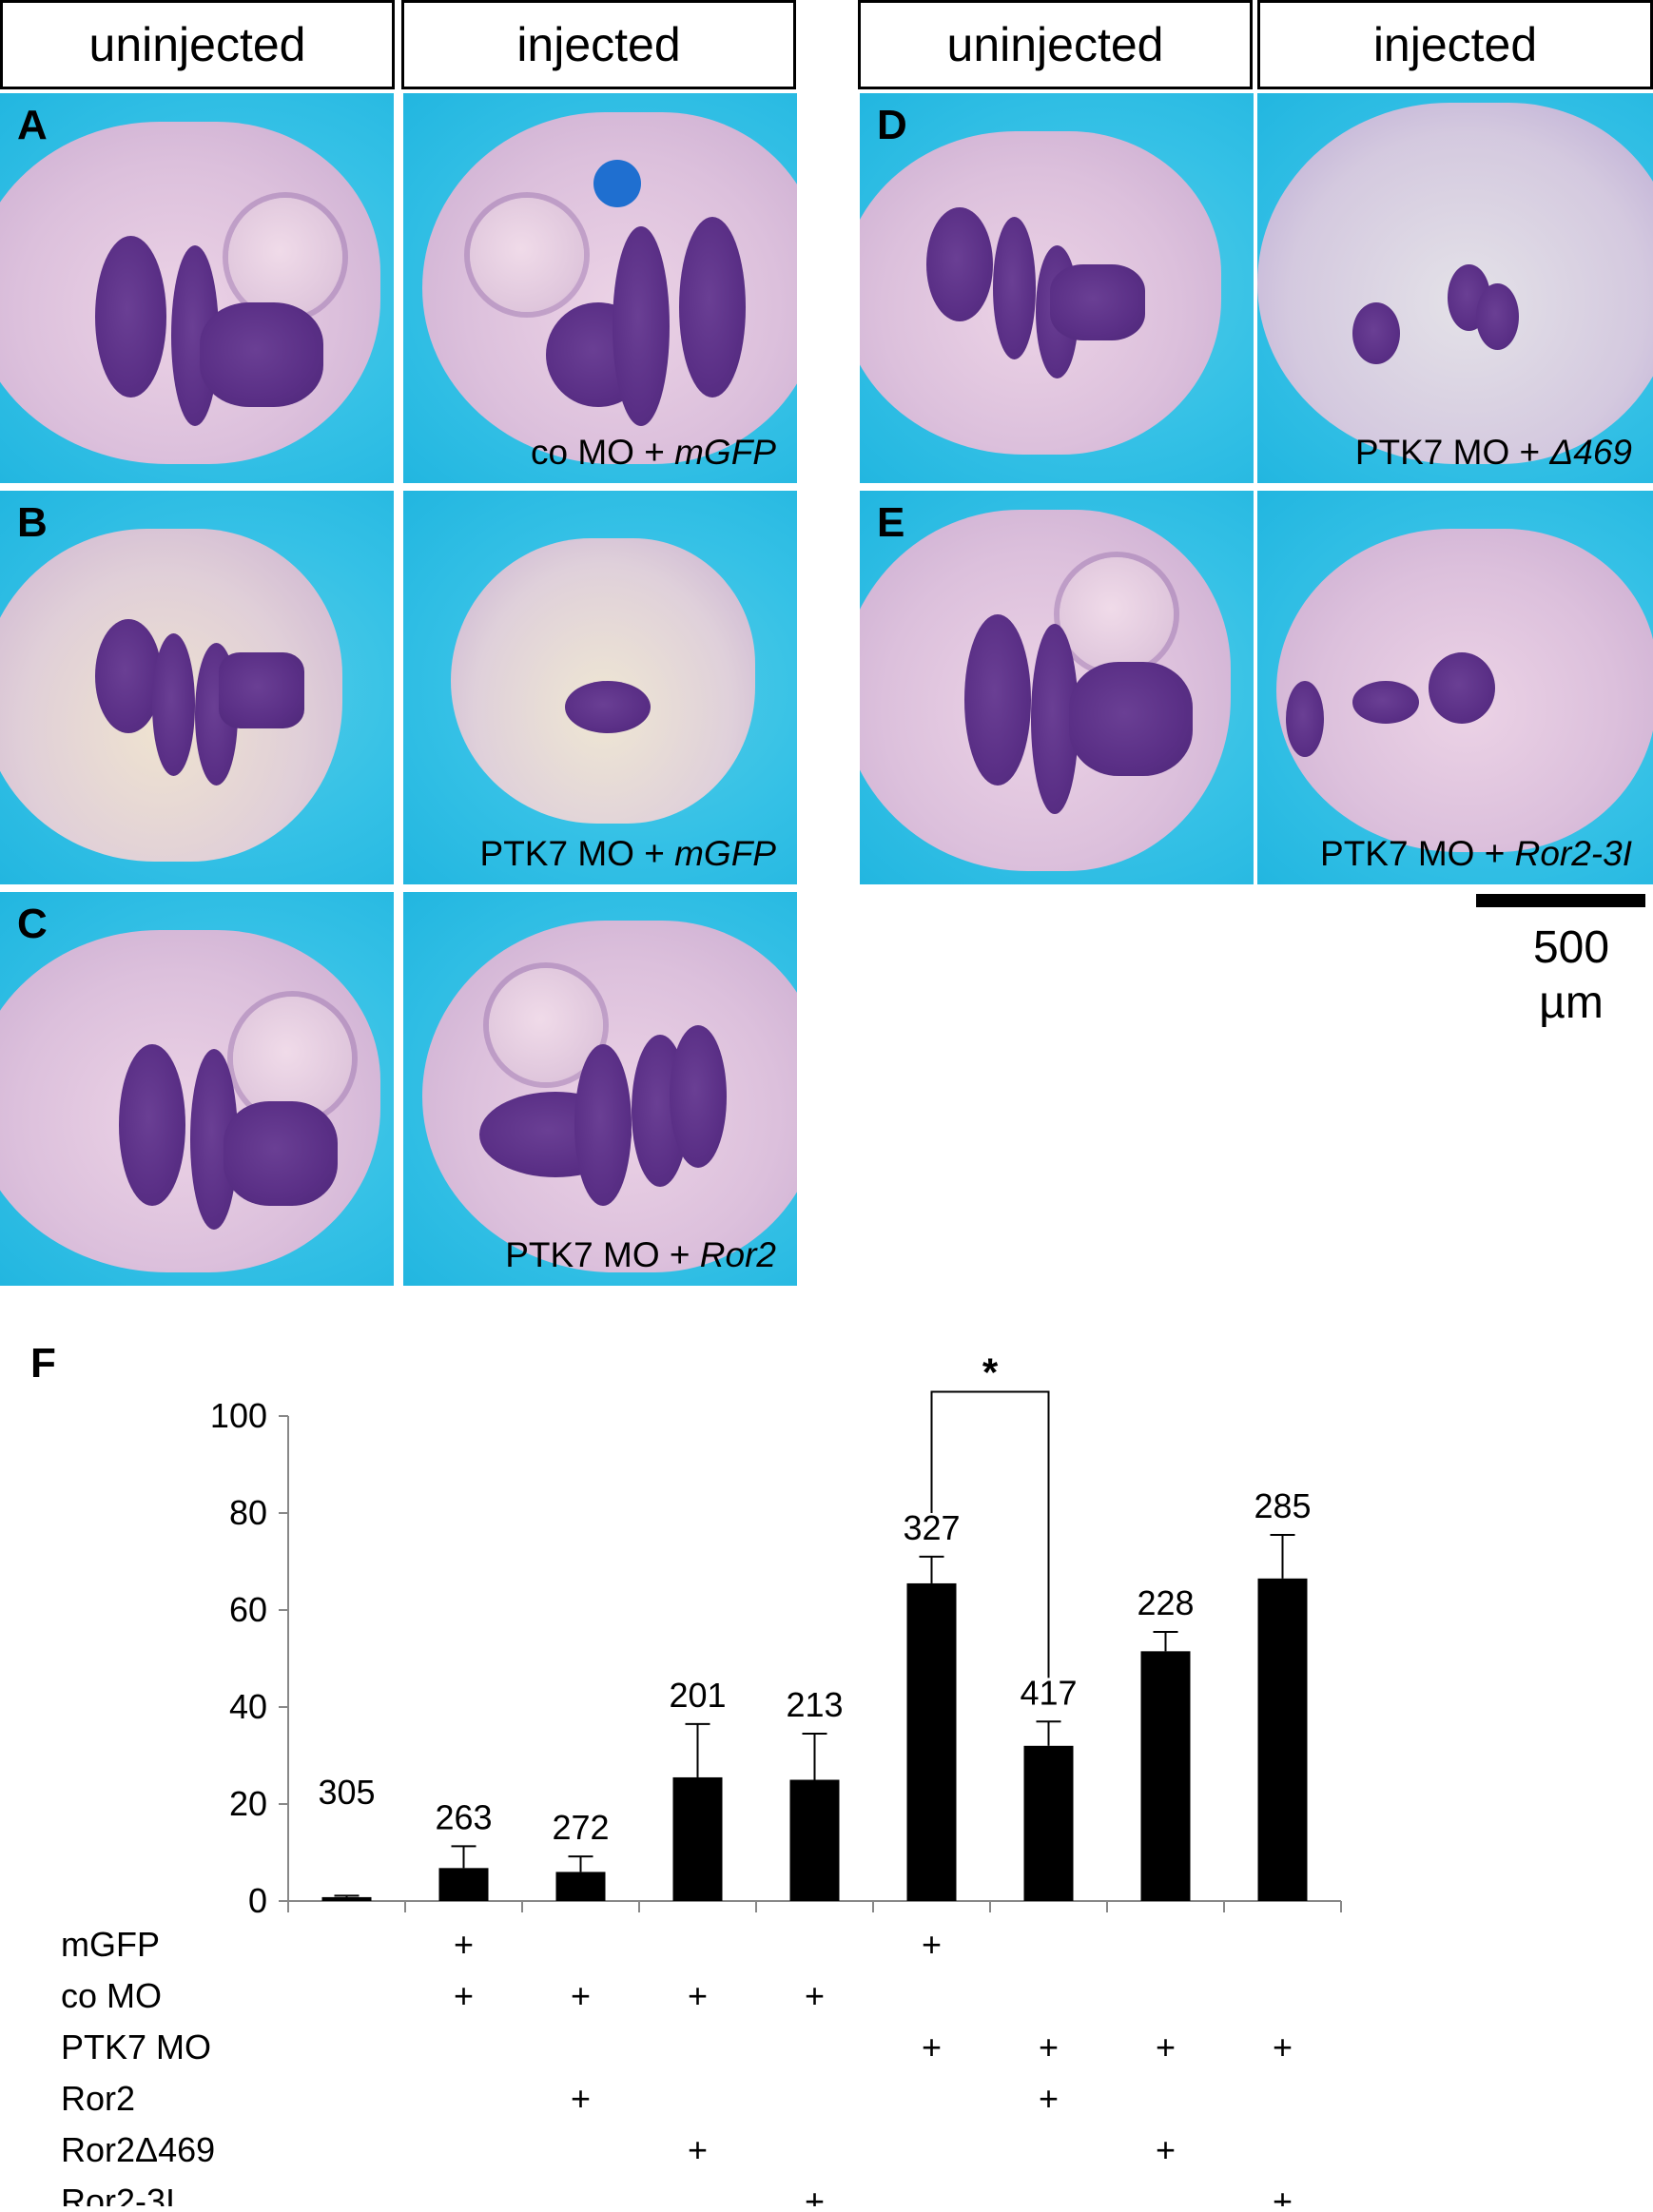 The width and height of the screenshot is (1653, 2212). Describe the element at coordinates (1165, 1602) in the screenshot. I see `n-label: 228` at that location.